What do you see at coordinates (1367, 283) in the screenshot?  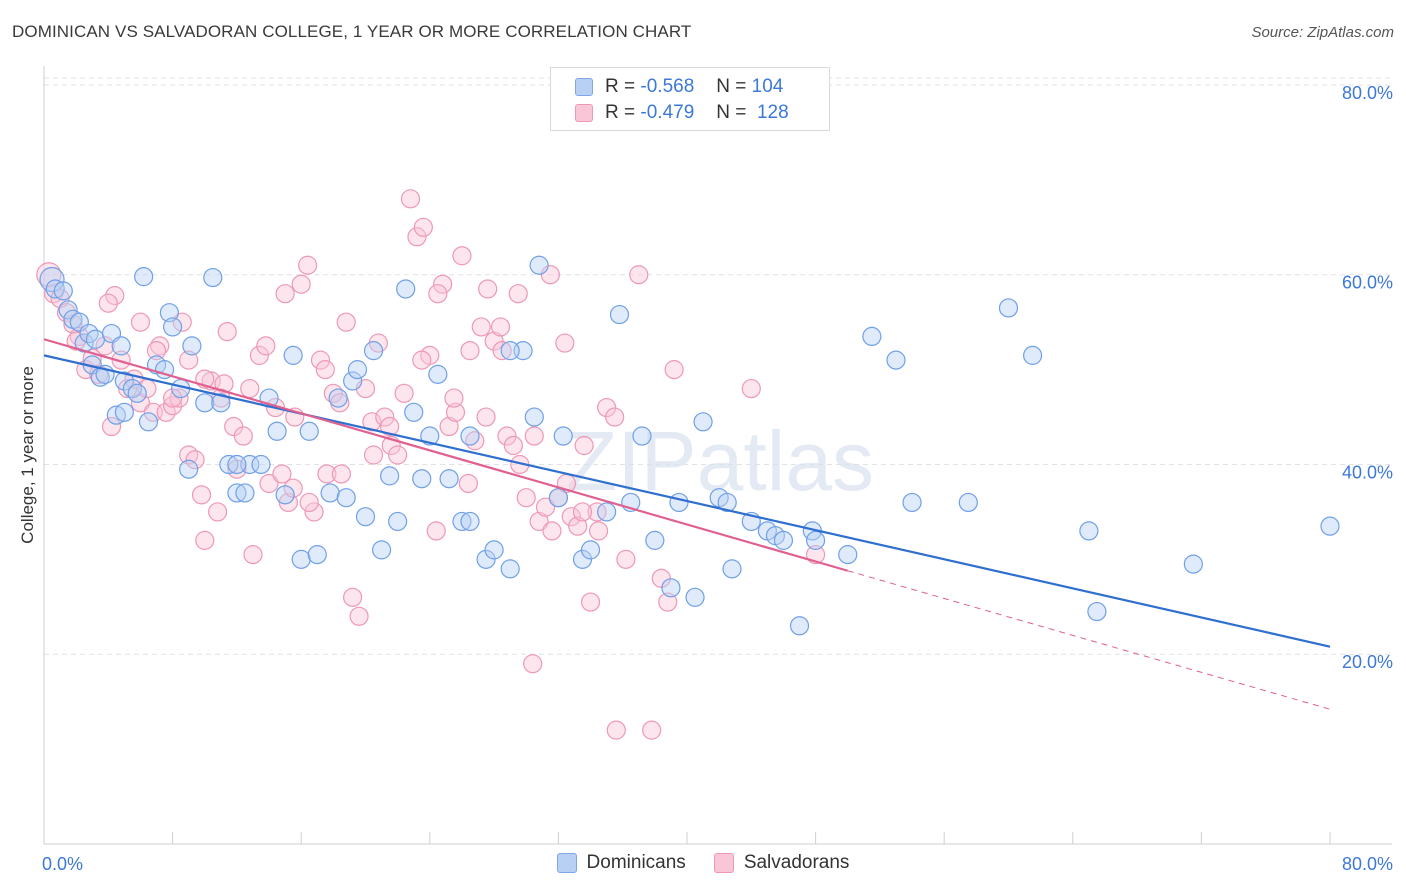 I see `y-tick-label: 60.0%` at bounding box center [1367, 283].